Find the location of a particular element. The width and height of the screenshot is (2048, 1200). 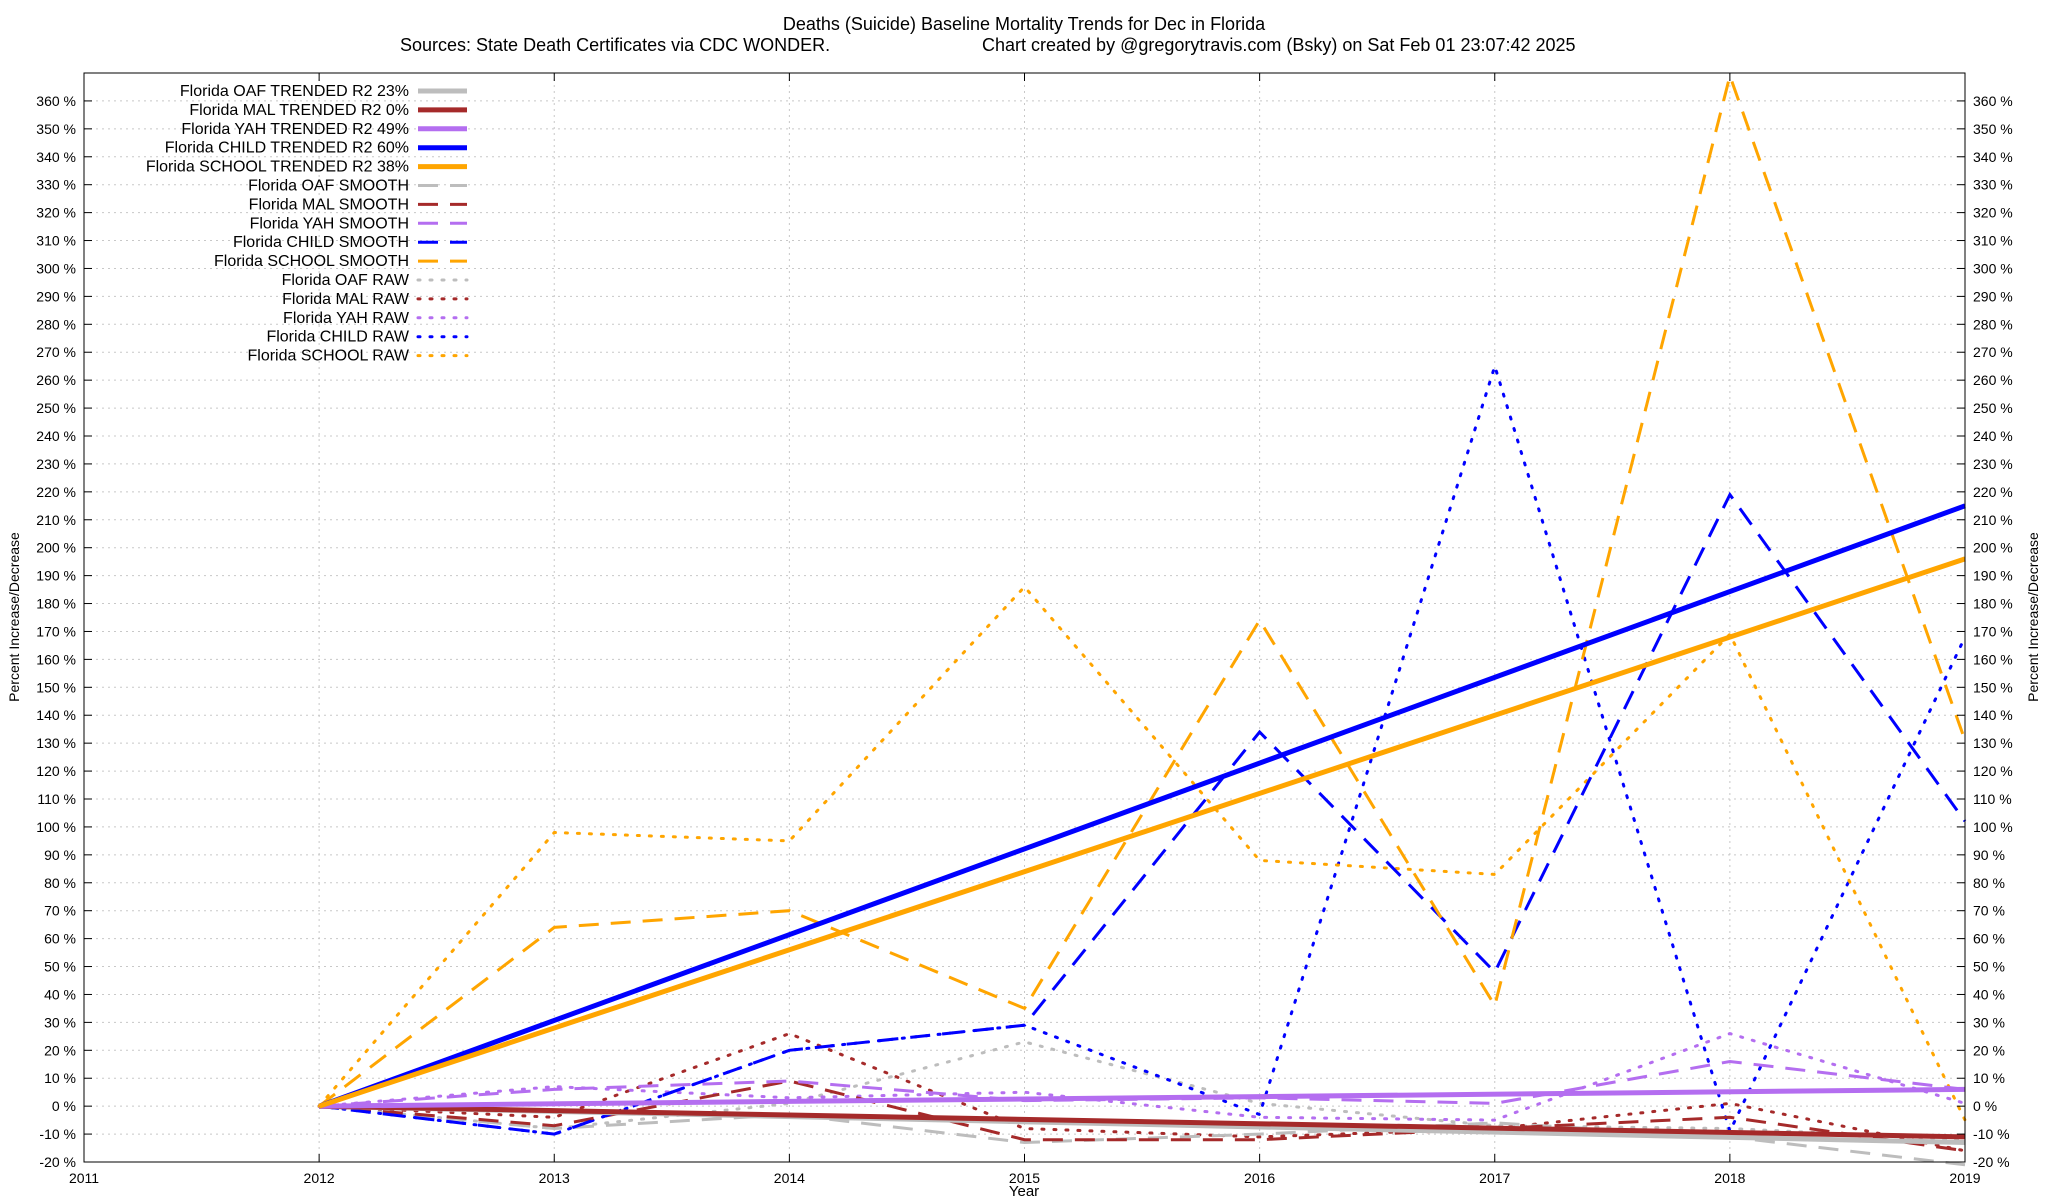

y-tick-label-left: 280 % is located at coordinates (56, 324).